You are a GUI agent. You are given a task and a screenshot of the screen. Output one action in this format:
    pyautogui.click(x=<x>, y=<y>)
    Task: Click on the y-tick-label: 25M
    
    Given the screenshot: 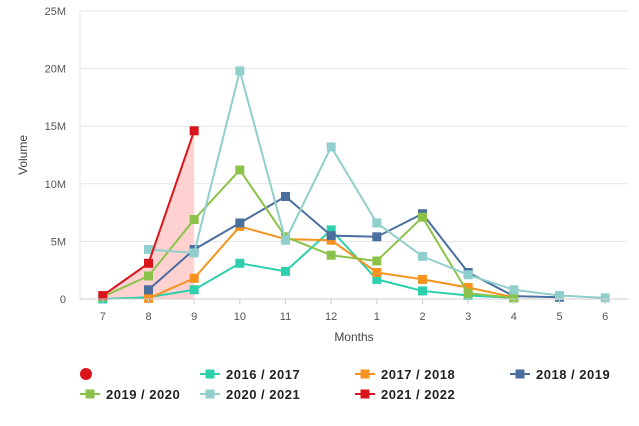 What is the action you would take?
    pyautogui.click(x=55, y=12)
    